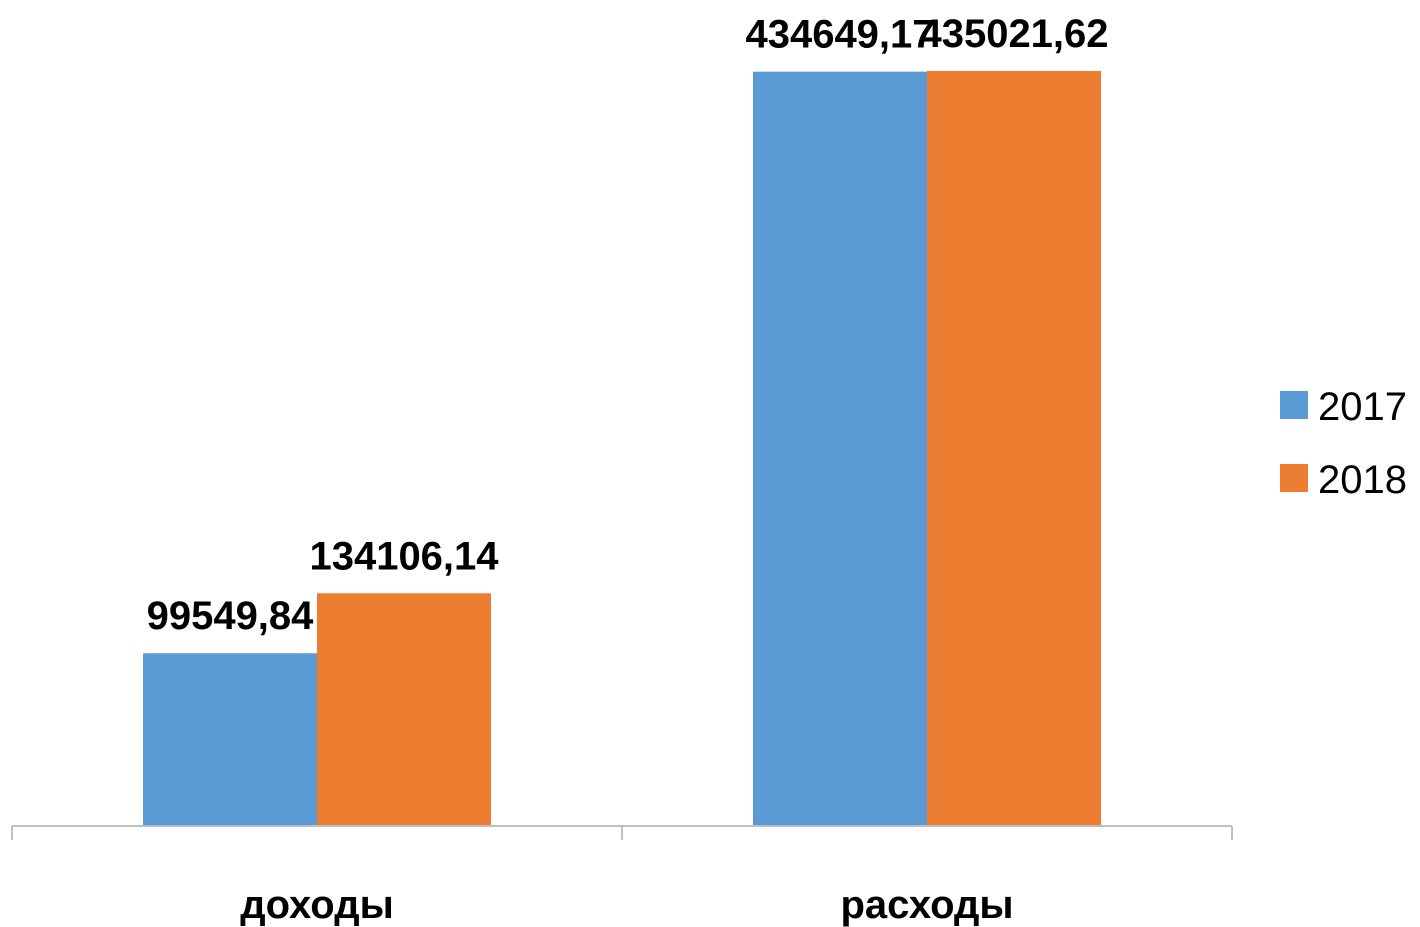  I want to click on legend-label-2017: 2017, so click(1362, 407).